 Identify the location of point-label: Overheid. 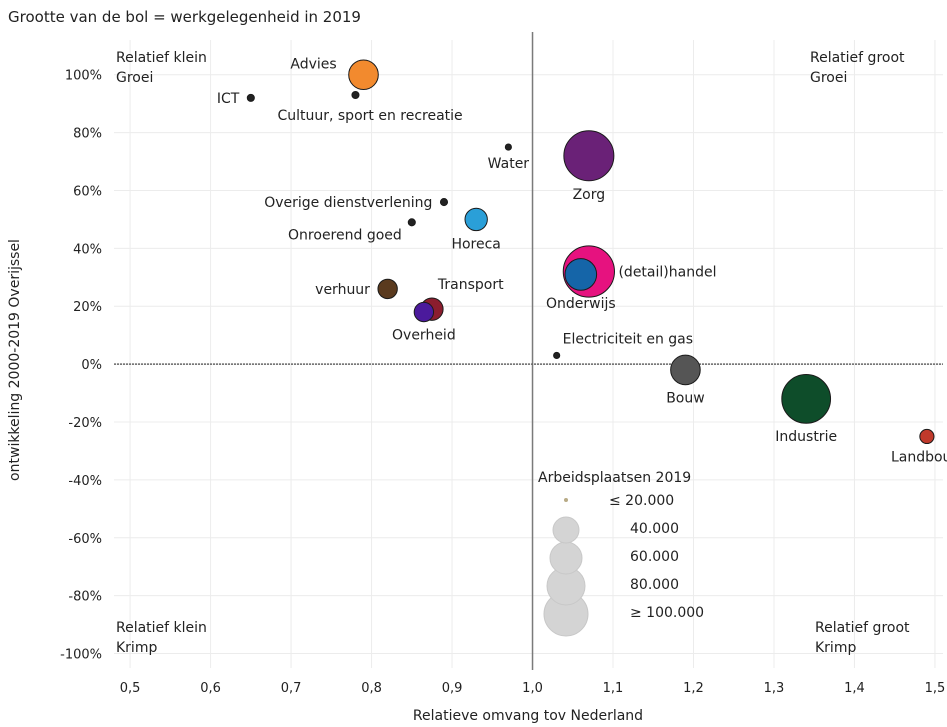
(424, 336).